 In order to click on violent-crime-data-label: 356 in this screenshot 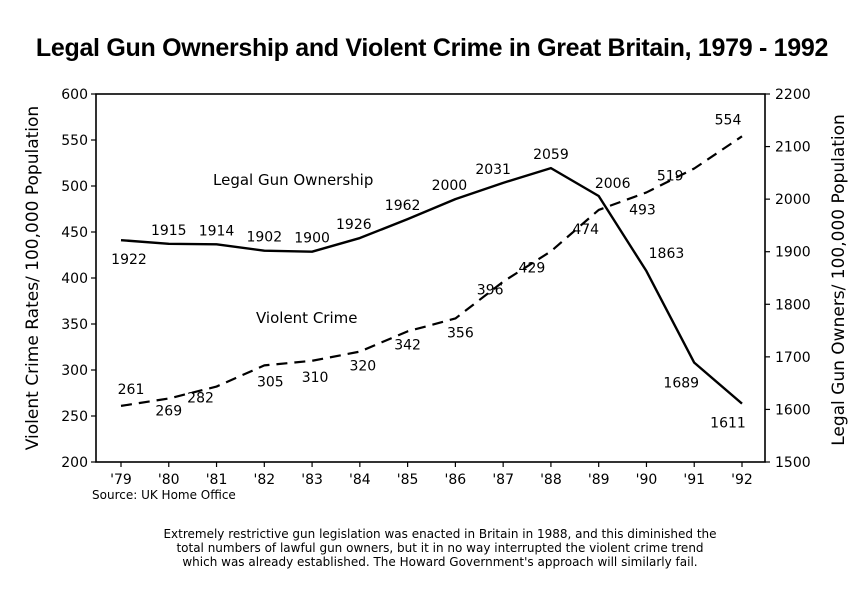, I will do `click(460, 333)`.